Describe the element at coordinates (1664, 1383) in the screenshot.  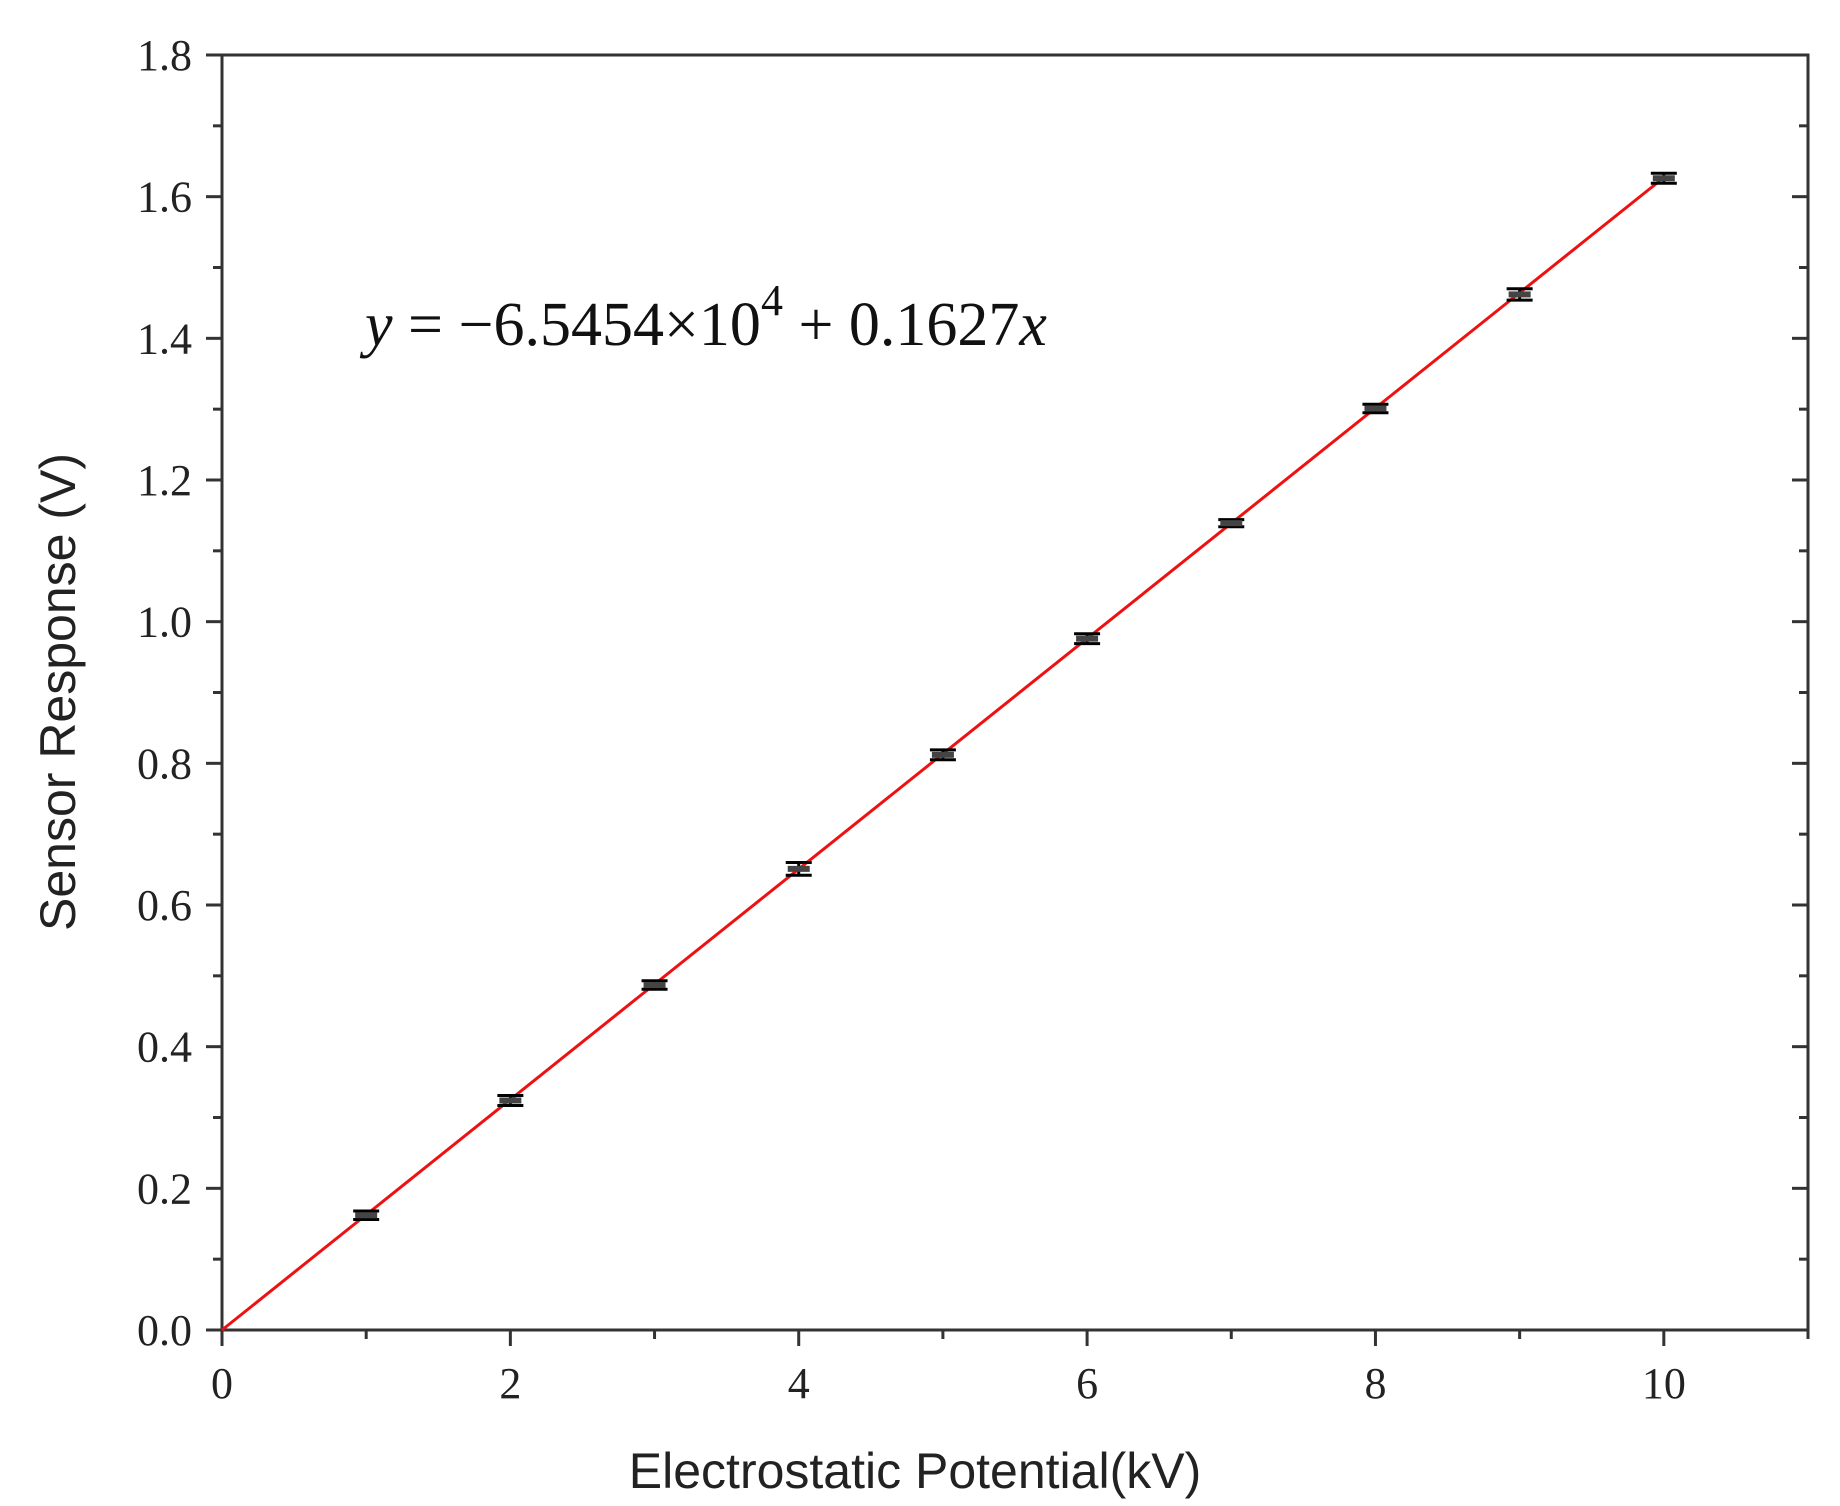
I see `x-tick-label: 10` at that location.